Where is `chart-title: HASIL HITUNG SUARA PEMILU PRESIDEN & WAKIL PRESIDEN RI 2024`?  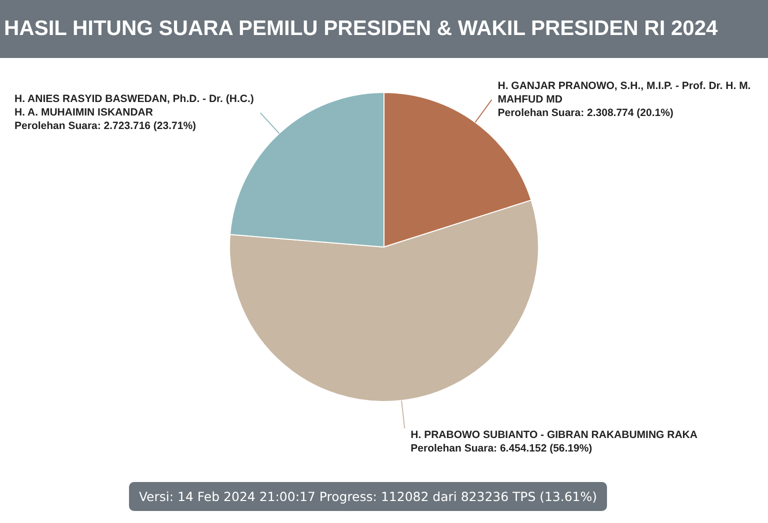 chart-title: HASIL HITUNG SUARA PEMILU PRESIDEN & WAKIL PRESIDEN RI 2024 is located at coordinates (384, 29).